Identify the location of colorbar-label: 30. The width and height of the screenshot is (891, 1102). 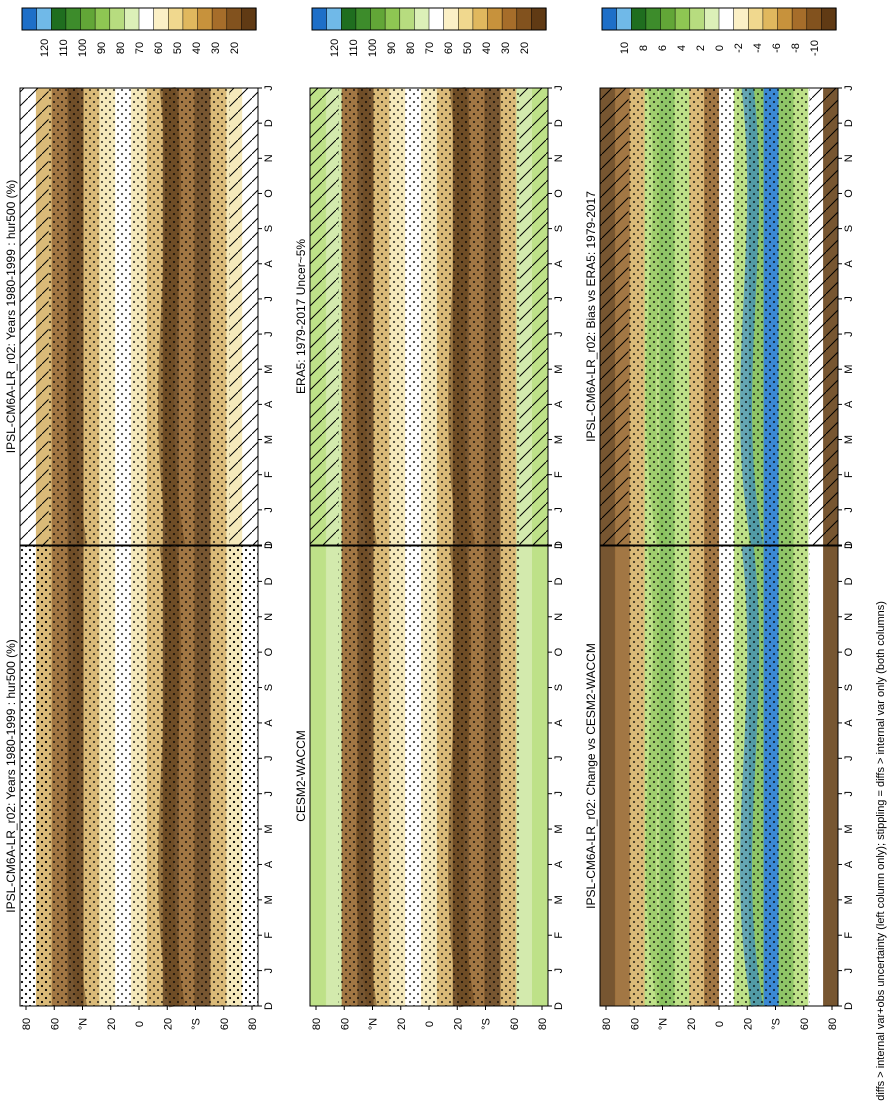
(506, 48).